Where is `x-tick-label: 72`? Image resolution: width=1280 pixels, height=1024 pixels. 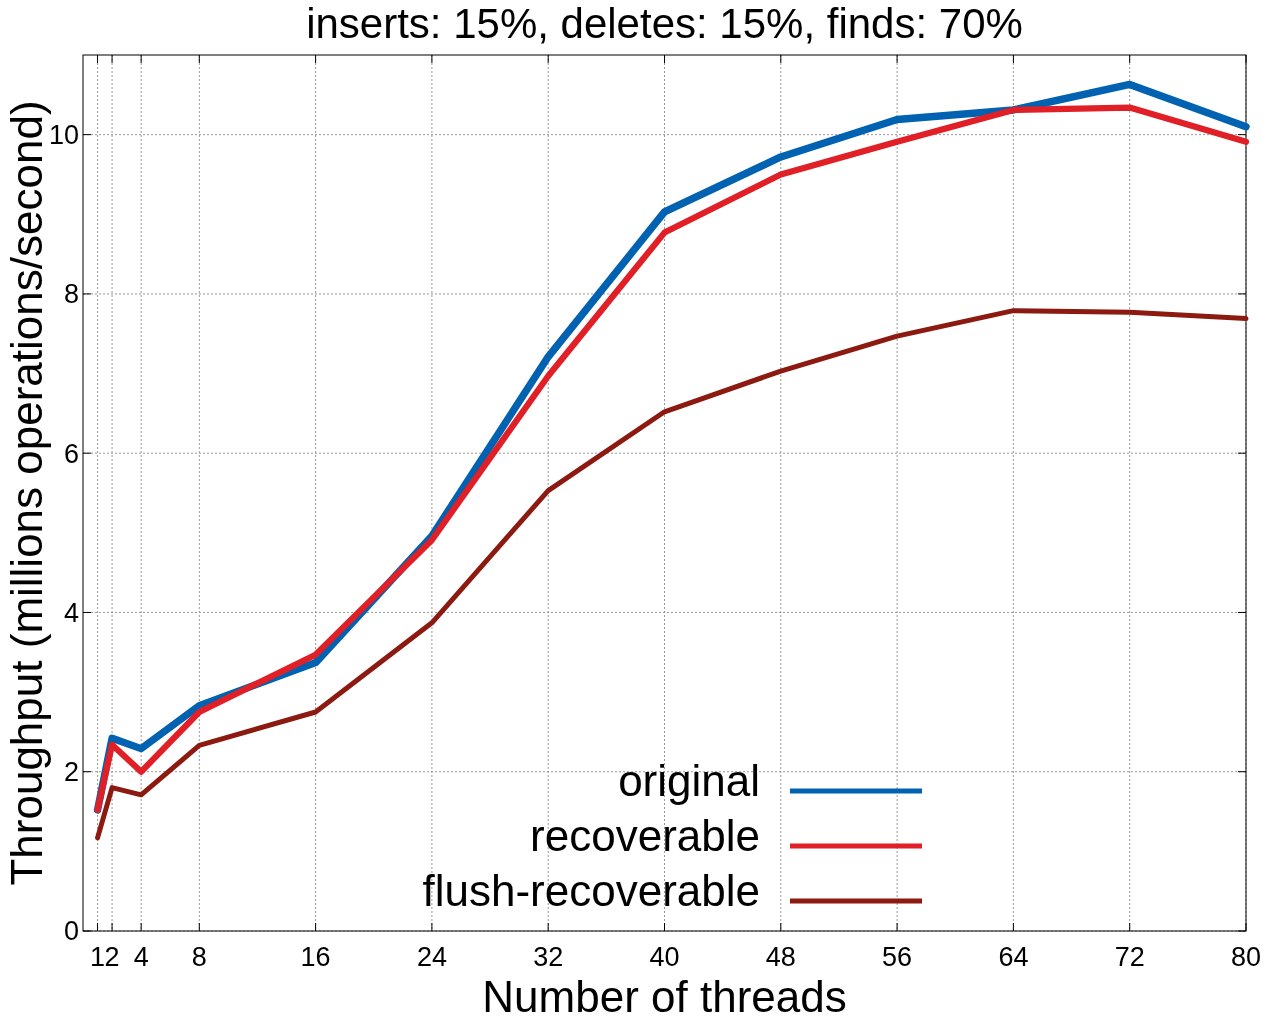 x-tick-label: 72 is located at coordinates (1129, 957).